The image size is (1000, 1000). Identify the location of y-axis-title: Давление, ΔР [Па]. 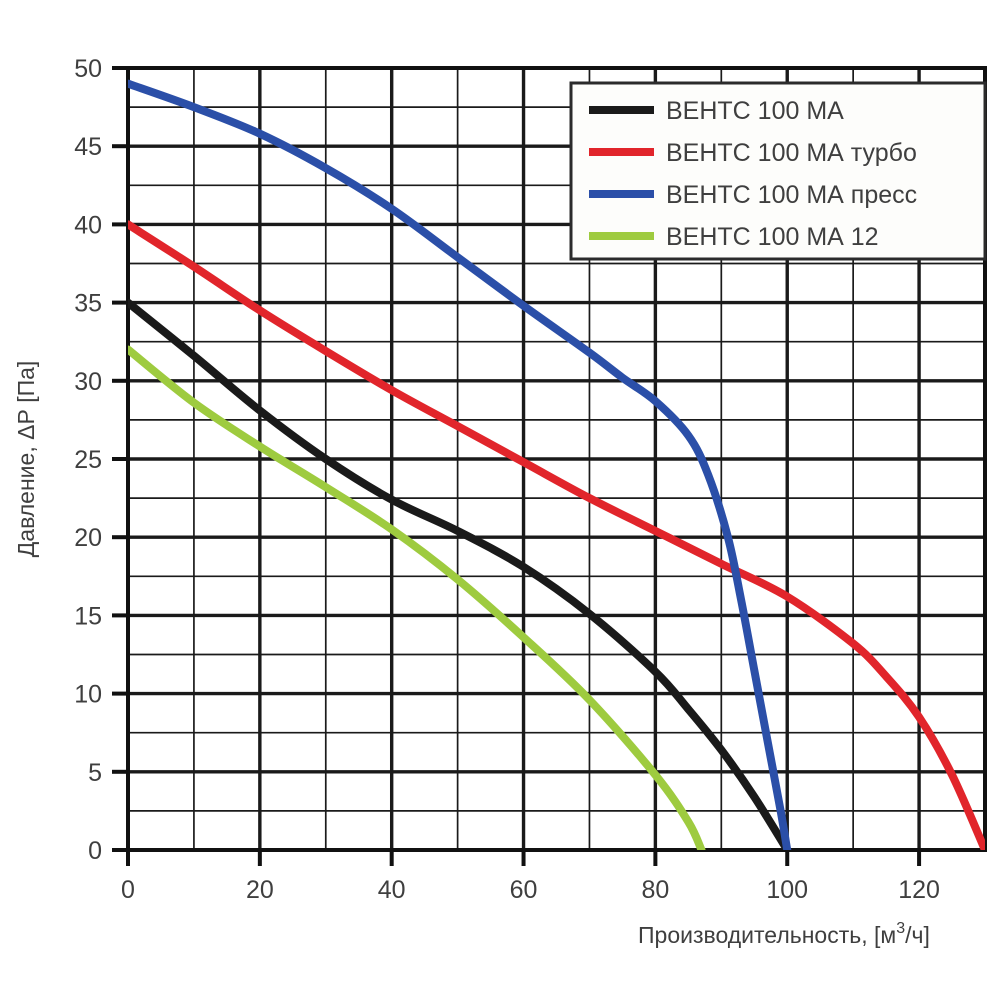
(26, 459).